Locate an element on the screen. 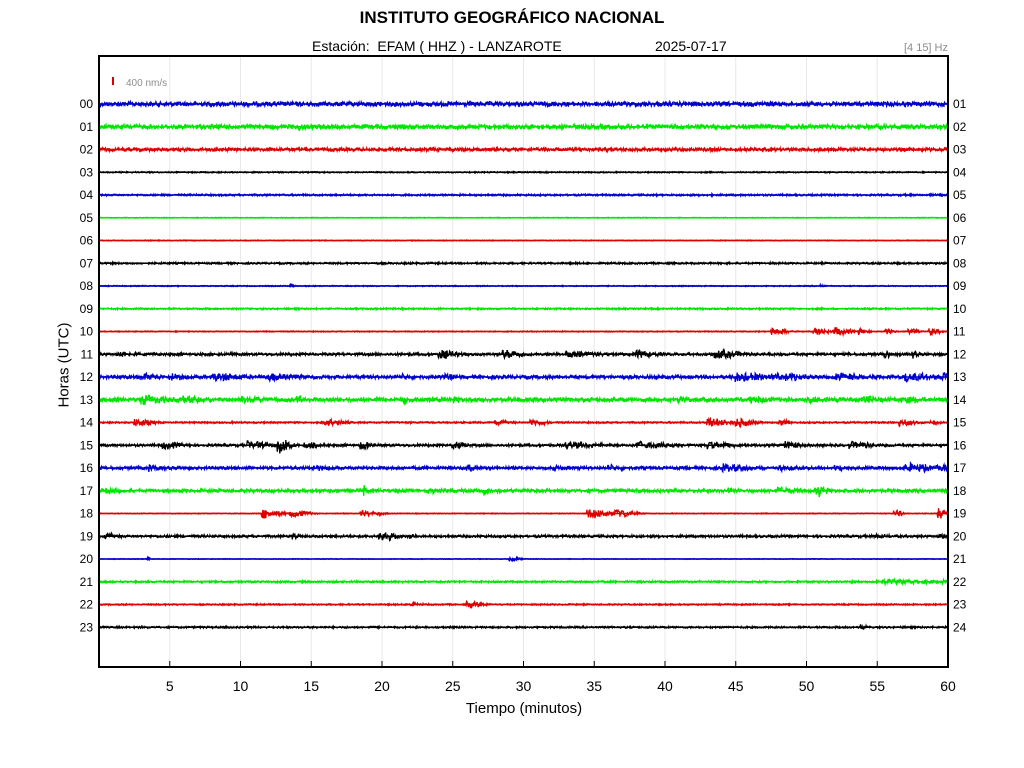 The image size is (1024, 768). x-tick-label: 40 is located at coordinates (665, 686).